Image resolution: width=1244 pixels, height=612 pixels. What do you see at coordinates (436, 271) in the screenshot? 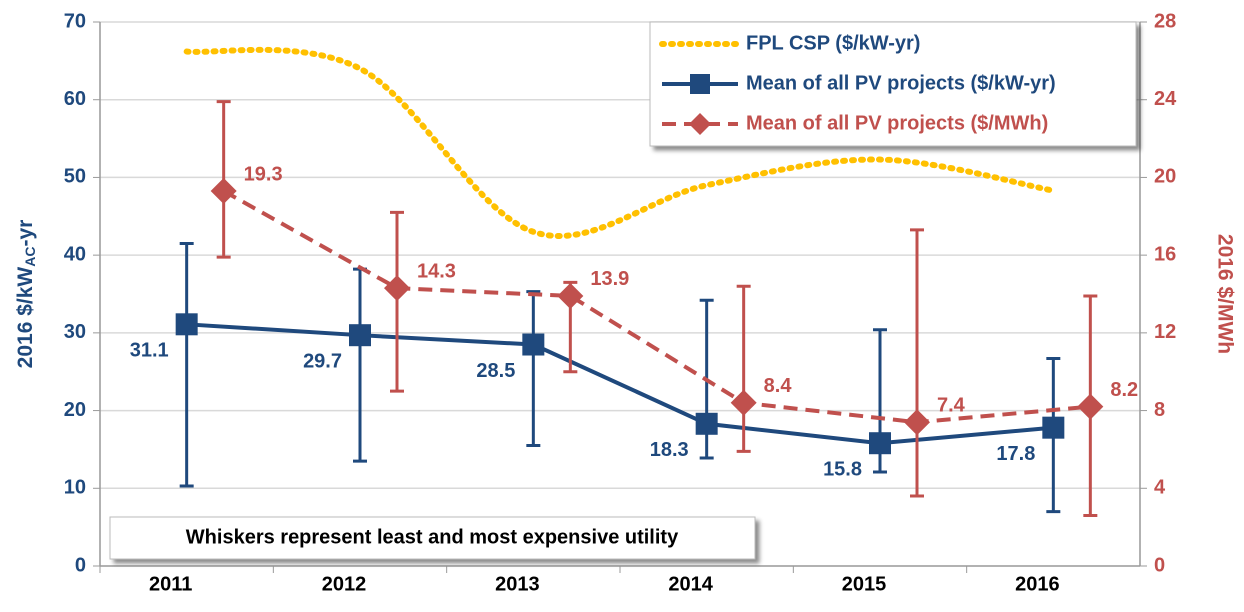
I see `data-label: 14.3` at bounding box center [436, 271].